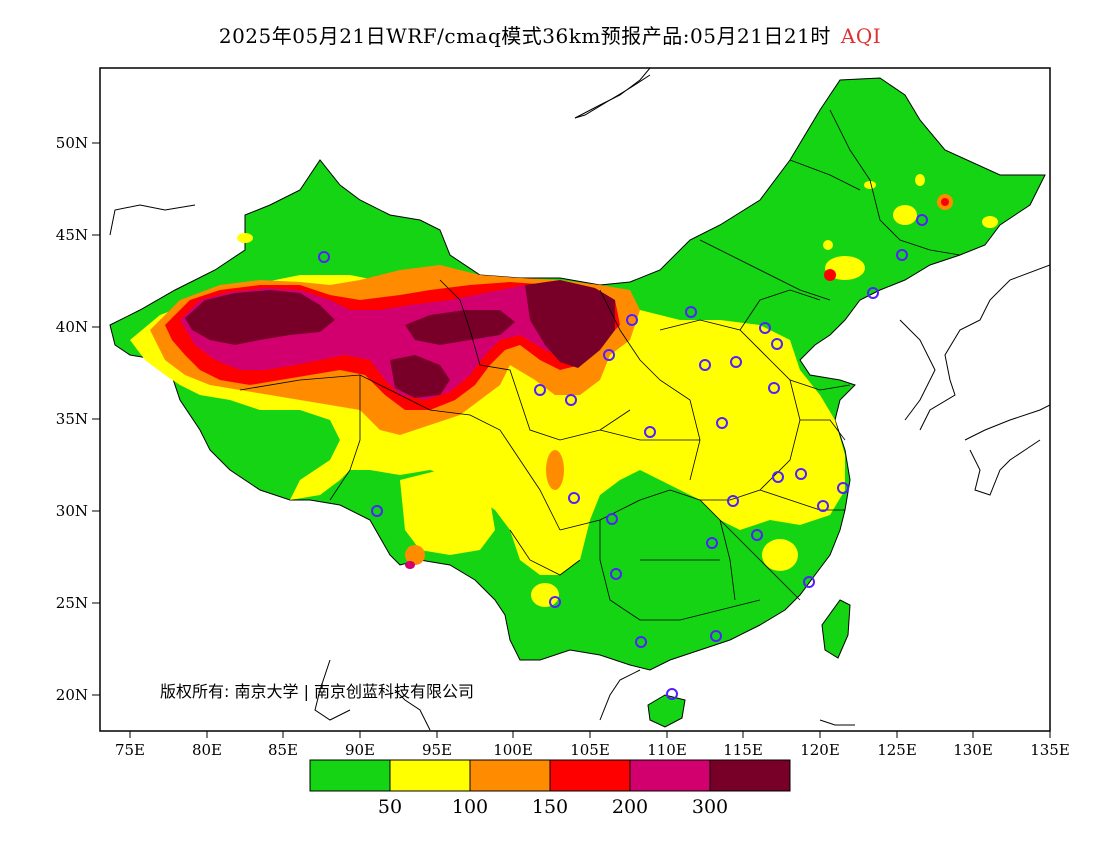 The height and width of the screenshot is (850, 1100). Describe the element at coordinates (897, 750) in the screenshot. I see `lon-label: 125E` at that location.